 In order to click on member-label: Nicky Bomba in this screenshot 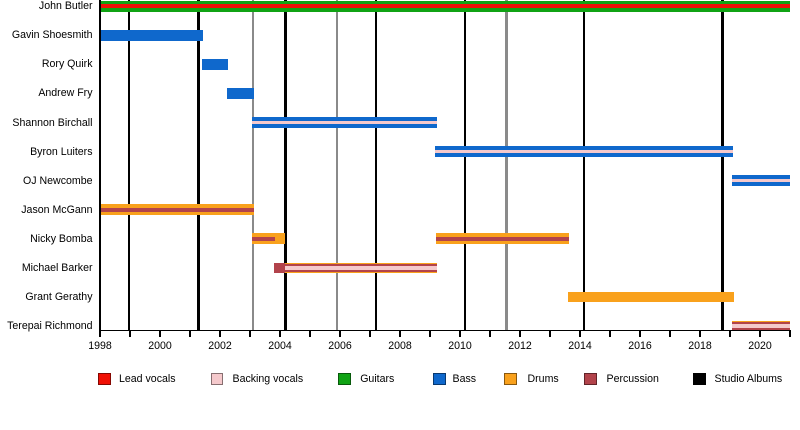, I will do `click(61, 238)`.